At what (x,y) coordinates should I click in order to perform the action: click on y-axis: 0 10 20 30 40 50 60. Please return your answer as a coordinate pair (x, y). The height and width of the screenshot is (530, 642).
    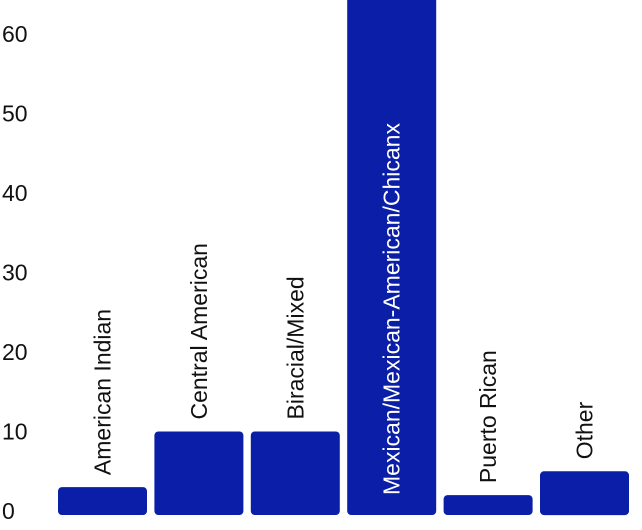
    Looking at the image, I should click on (15, 272).